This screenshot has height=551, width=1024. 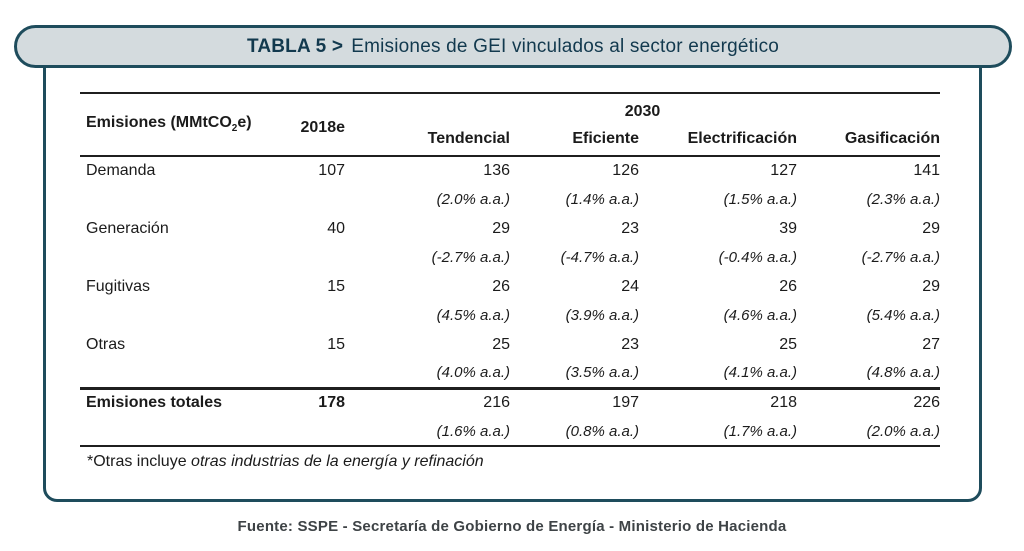 I want to click on row-label: Demanda, so click(x=121, y=170).